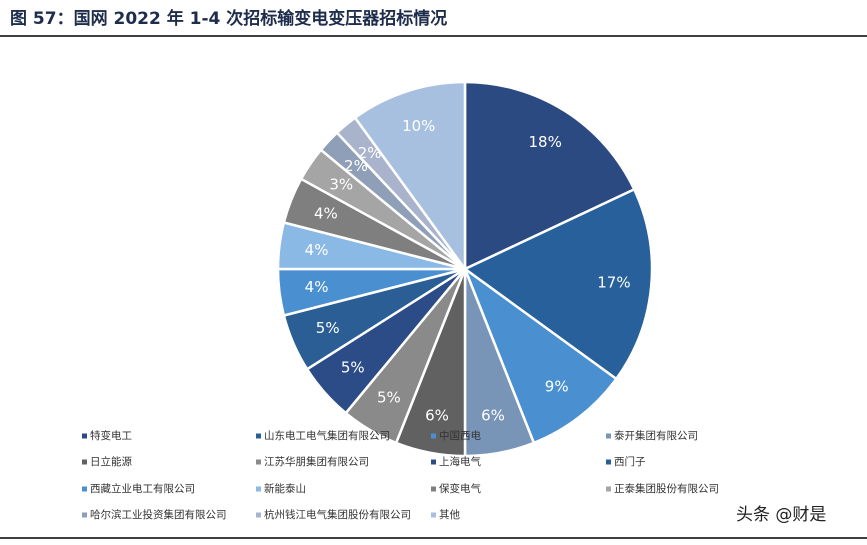  What do you see at coordinates (111, 461) in the screenshot?
I see `legend-label: 日立能源` at bounding box center [111, 461].